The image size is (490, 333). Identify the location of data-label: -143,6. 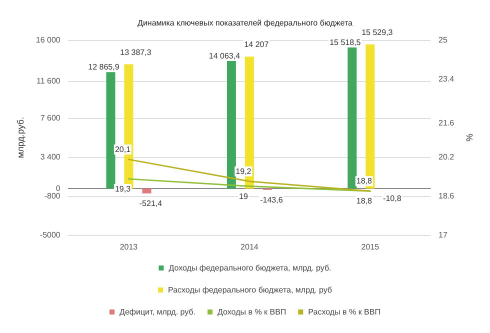
(272, 199).